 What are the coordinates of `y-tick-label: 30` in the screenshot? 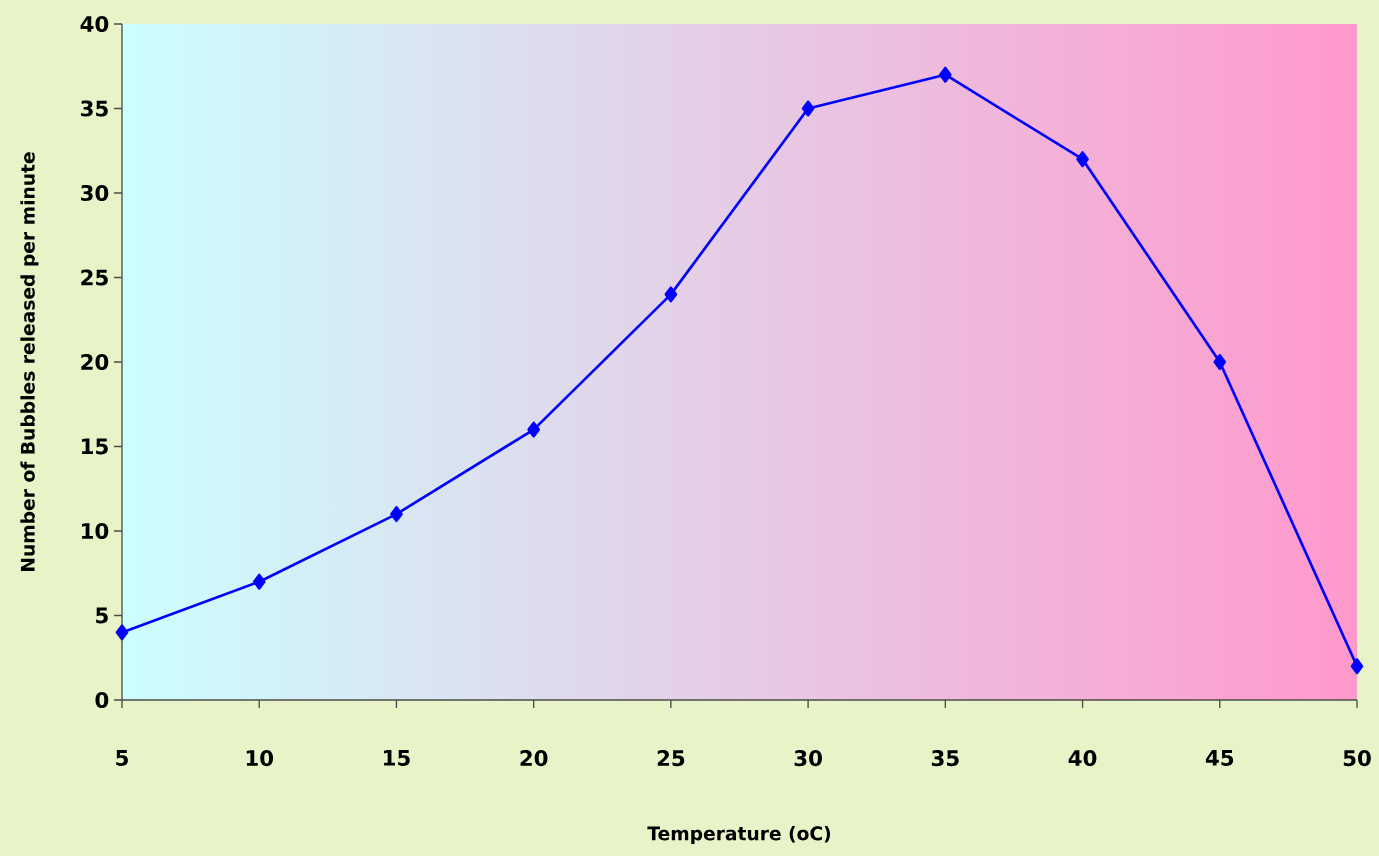 It's located at (95, 193).